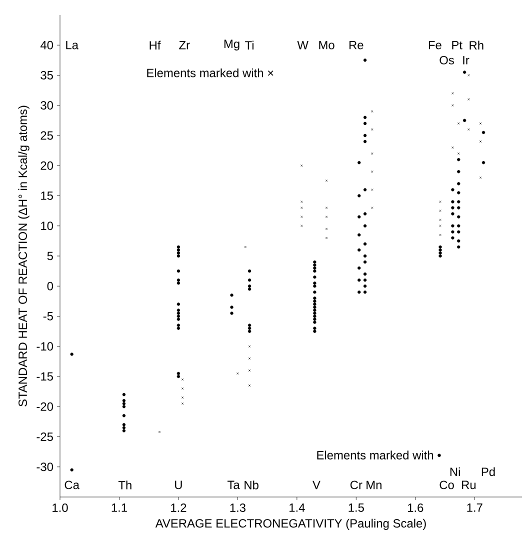 The width and height of the screenshot is (524, 544). Describe the element at coordinates (48, 316) in the screenshot. I see `y-tick-label: -5` at that location.